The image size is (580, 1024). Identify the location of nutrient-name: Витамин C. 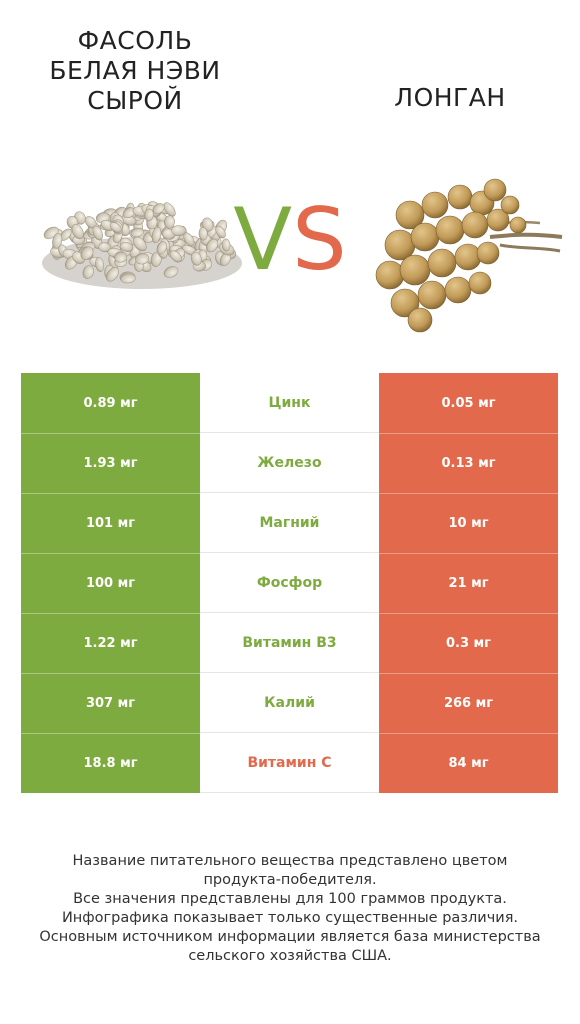
(289, 763).